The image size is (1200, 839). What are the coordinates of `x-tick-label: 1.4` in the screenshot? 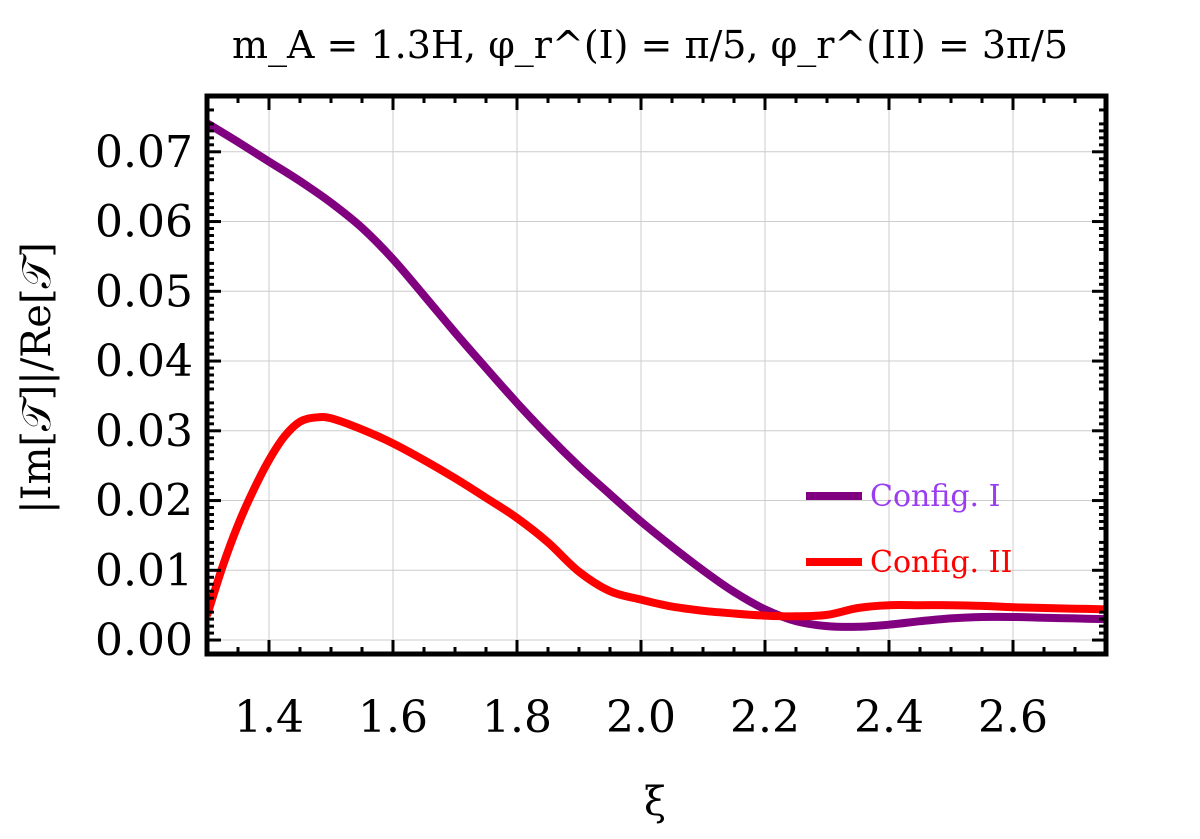 It's located at (269, 717).